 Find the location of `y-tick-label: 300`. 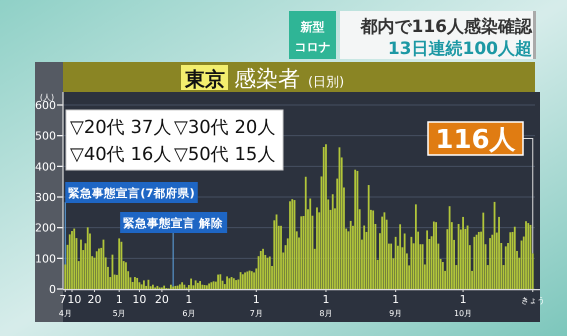

y-tick-label: 300 is located at coordinates (45, 197).